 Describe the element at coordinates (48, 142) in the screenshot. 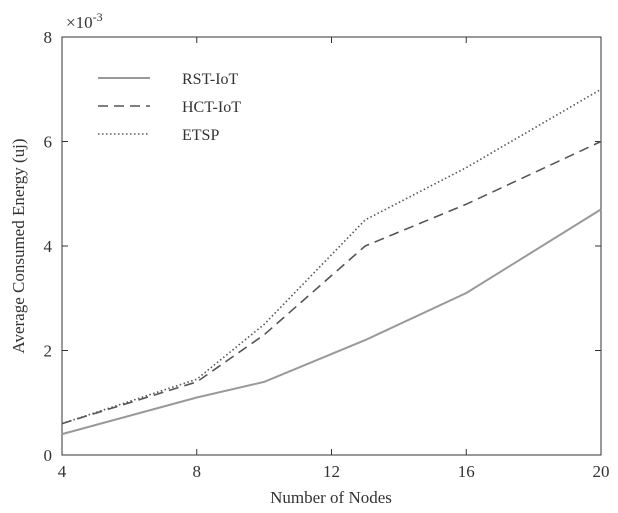

I see `y-tick-label: 6` at that location.